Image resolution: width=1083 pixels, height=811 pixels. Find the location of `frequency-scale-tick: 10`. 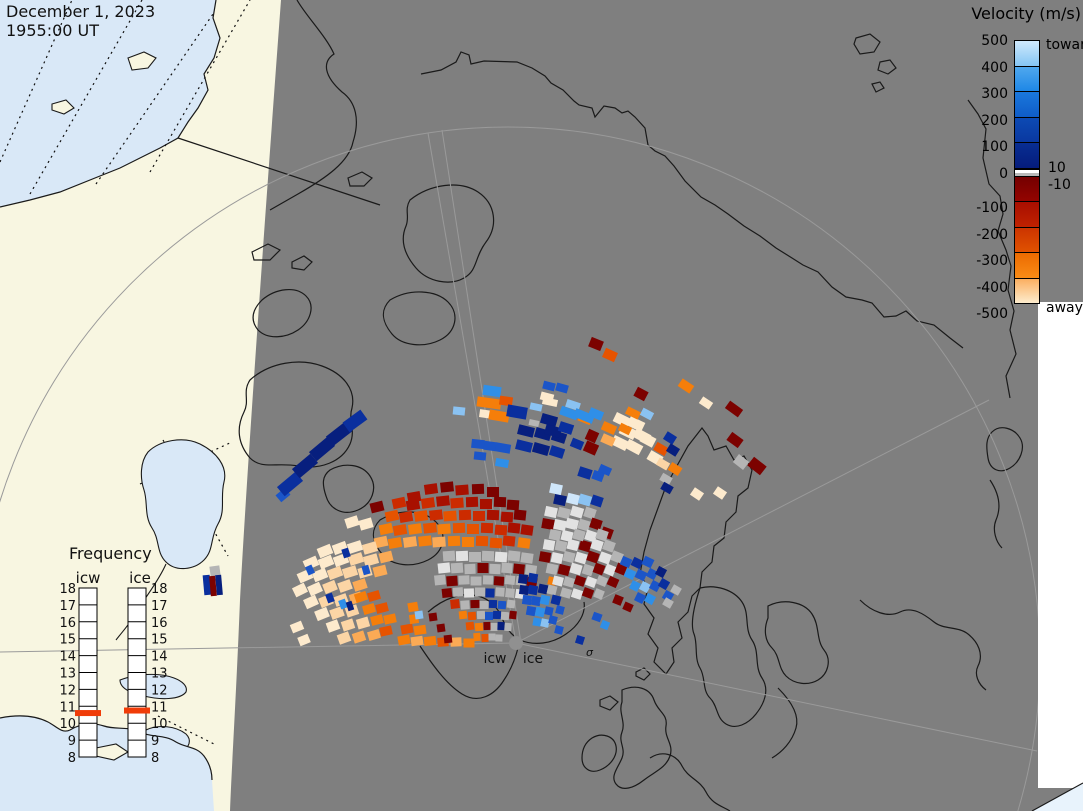

frequency-scale-tick: 10 is located at coordinates (67, 724).